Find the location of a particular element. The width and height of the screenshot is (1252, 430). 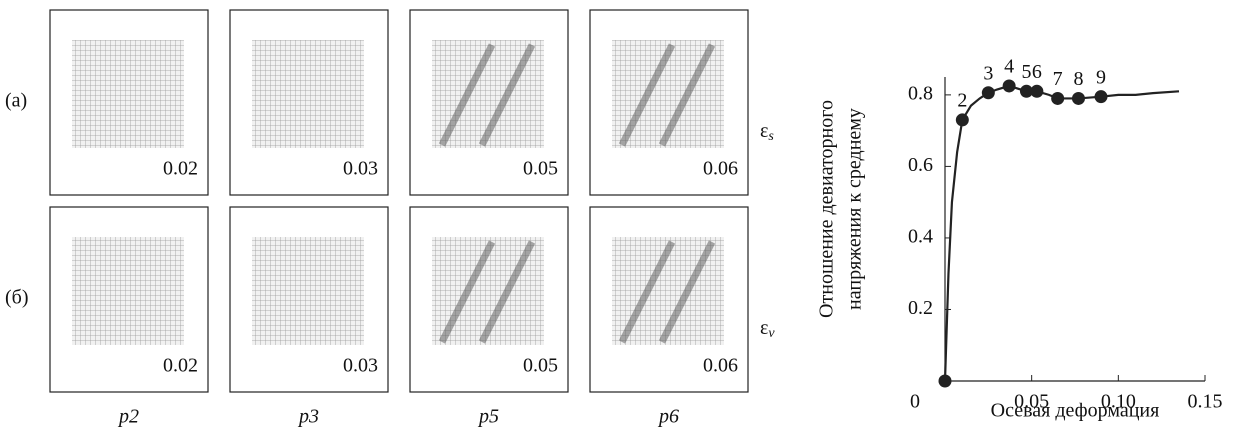

row-symbol: εs is located at coordinates (767, 132).